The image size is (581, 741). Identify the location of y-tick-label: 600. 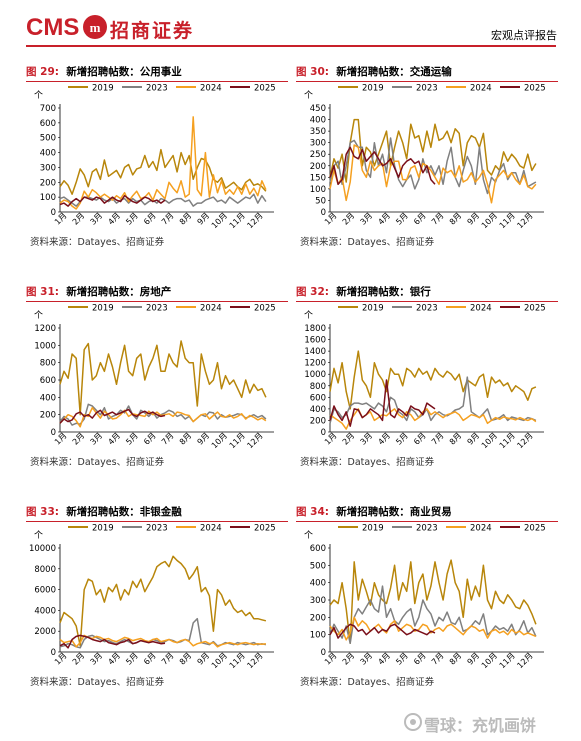
(48, 381).